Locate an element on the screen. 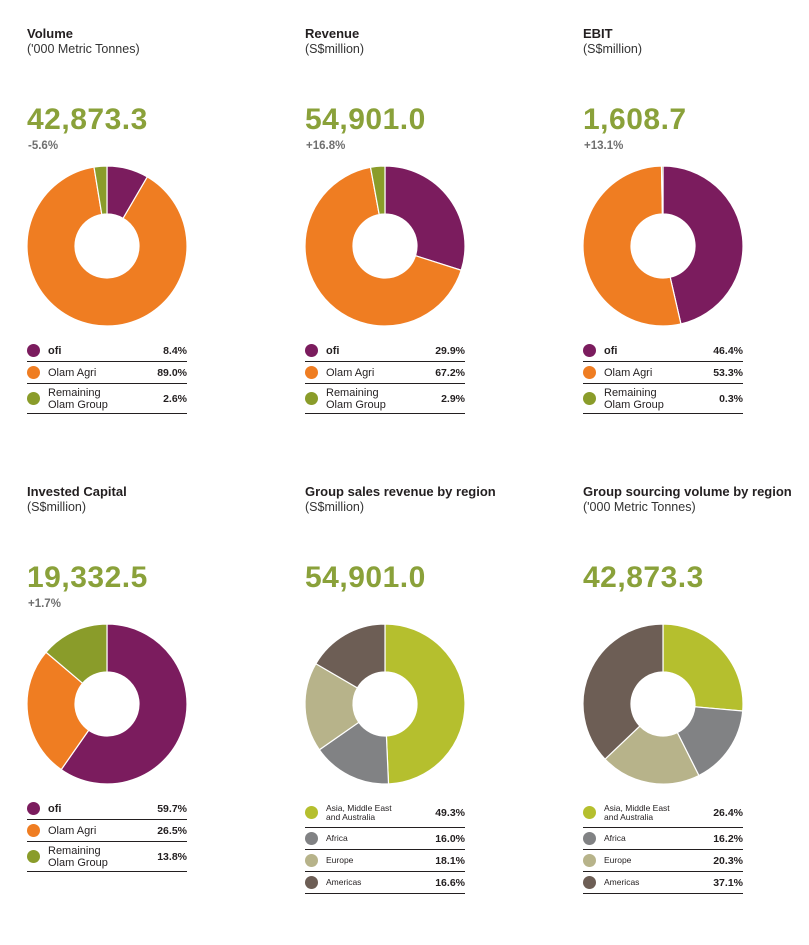 The height and width of the screenshot is (945, 809). legend-value: 18.1% is located at coordinates (450, 860).